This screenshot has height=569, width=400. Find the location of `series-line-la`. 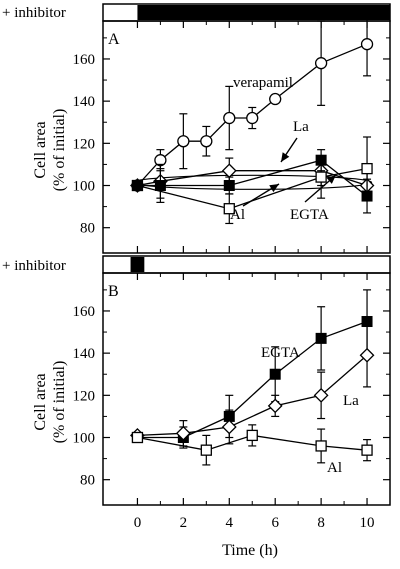

series-line-la is located at coordinates (252, 395).